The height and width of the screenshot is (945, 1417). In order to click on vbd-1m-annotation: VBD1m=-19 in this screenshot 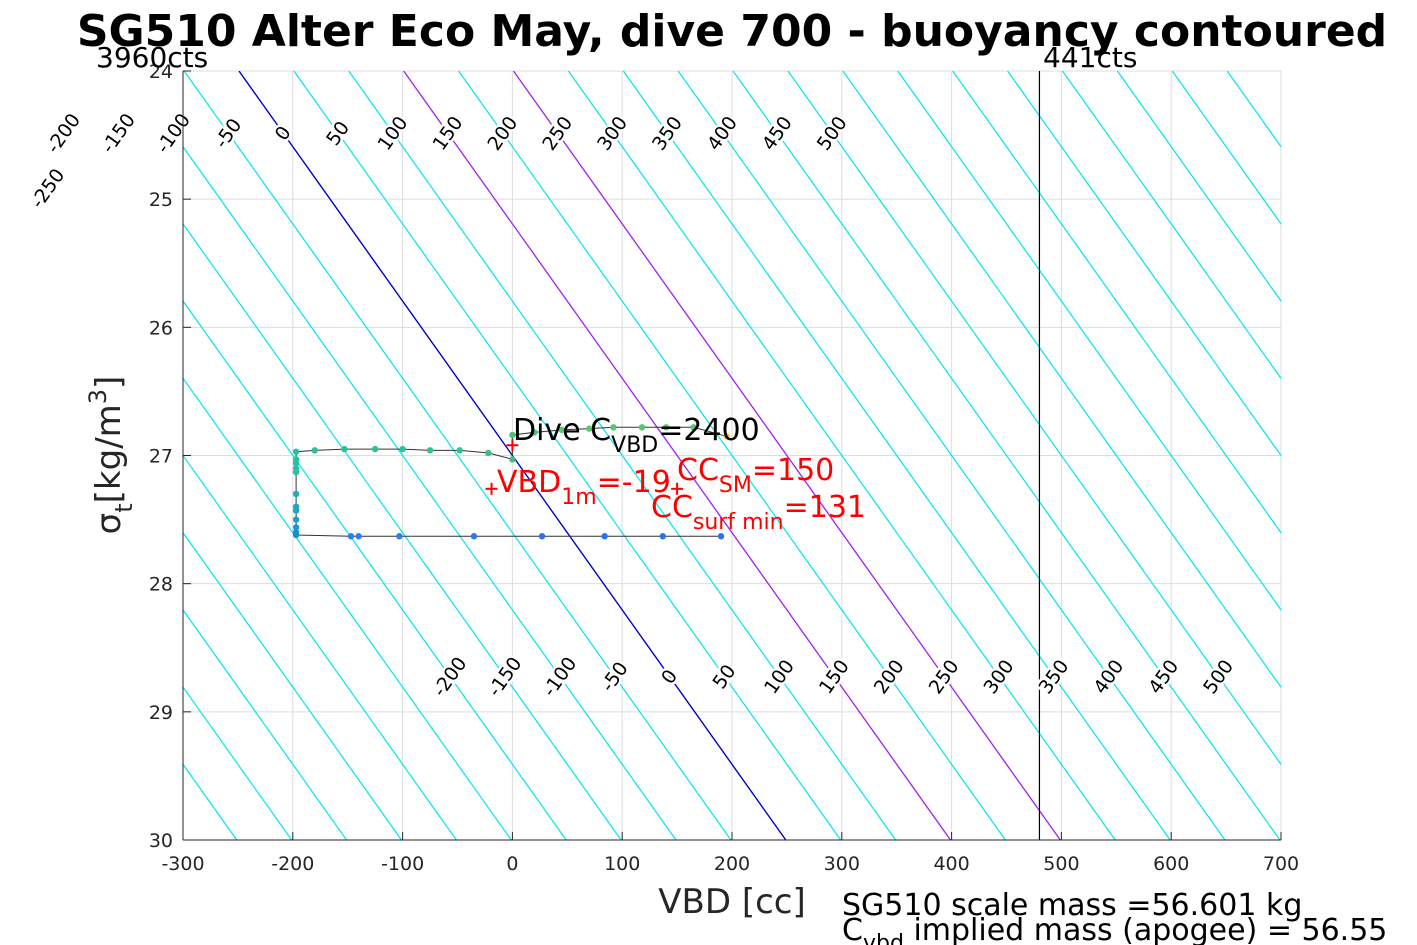, I will do `click(584, 487)`.